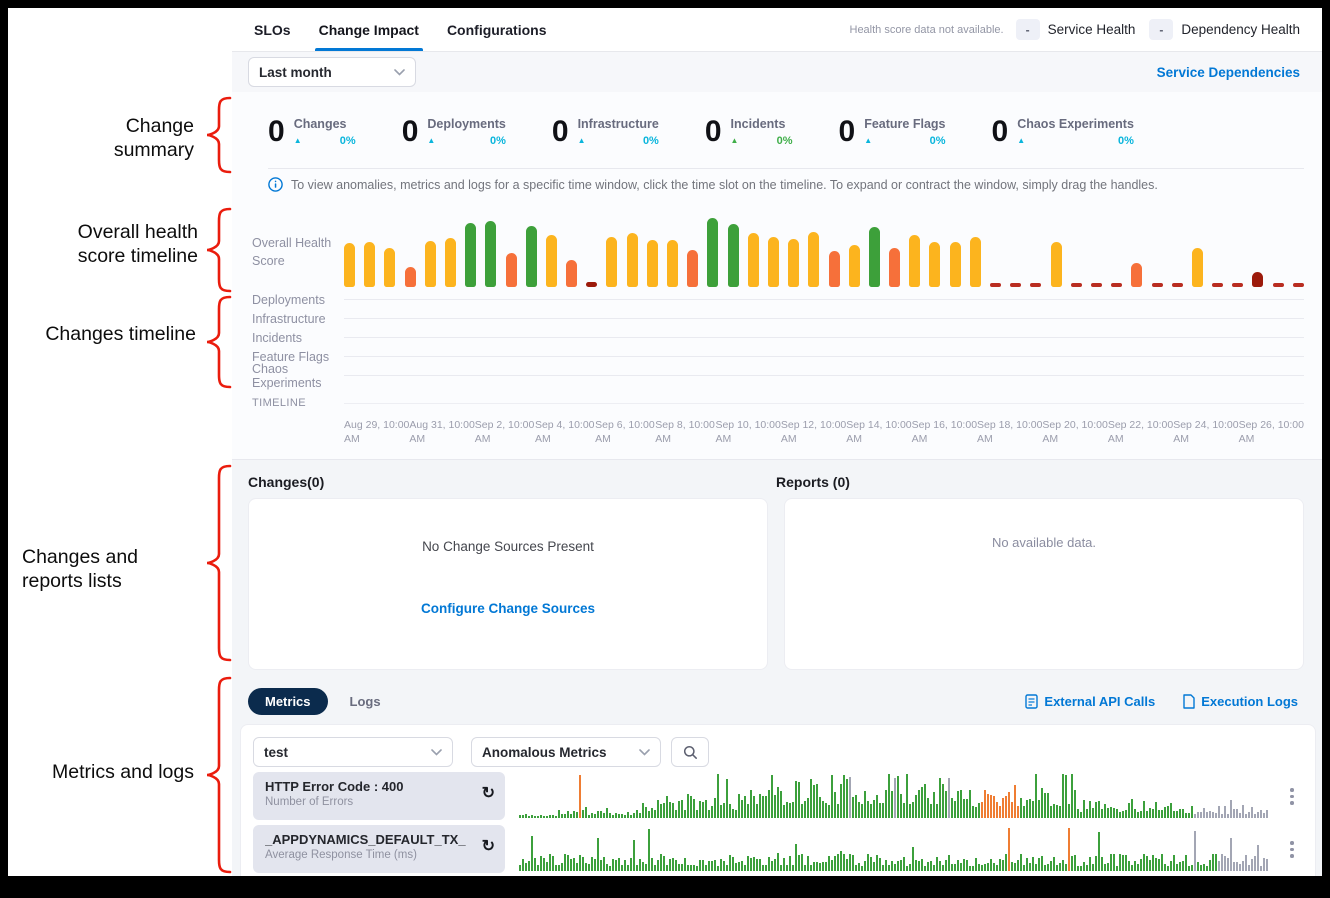  What do you see at coordinates (454, 132) in the screenshot?
I see `stat-deployments: 0 Deployments ▲ 0%` at bounding box center [454, 132].